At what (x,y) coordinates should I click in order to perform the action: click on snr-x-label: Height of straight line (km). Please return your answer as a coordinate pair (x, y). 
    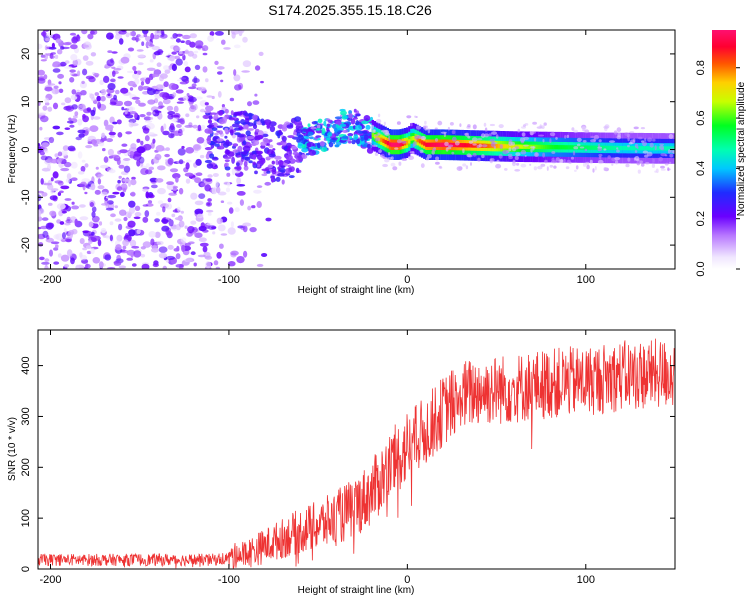
    Looking at the image, I should click on (356, 590).